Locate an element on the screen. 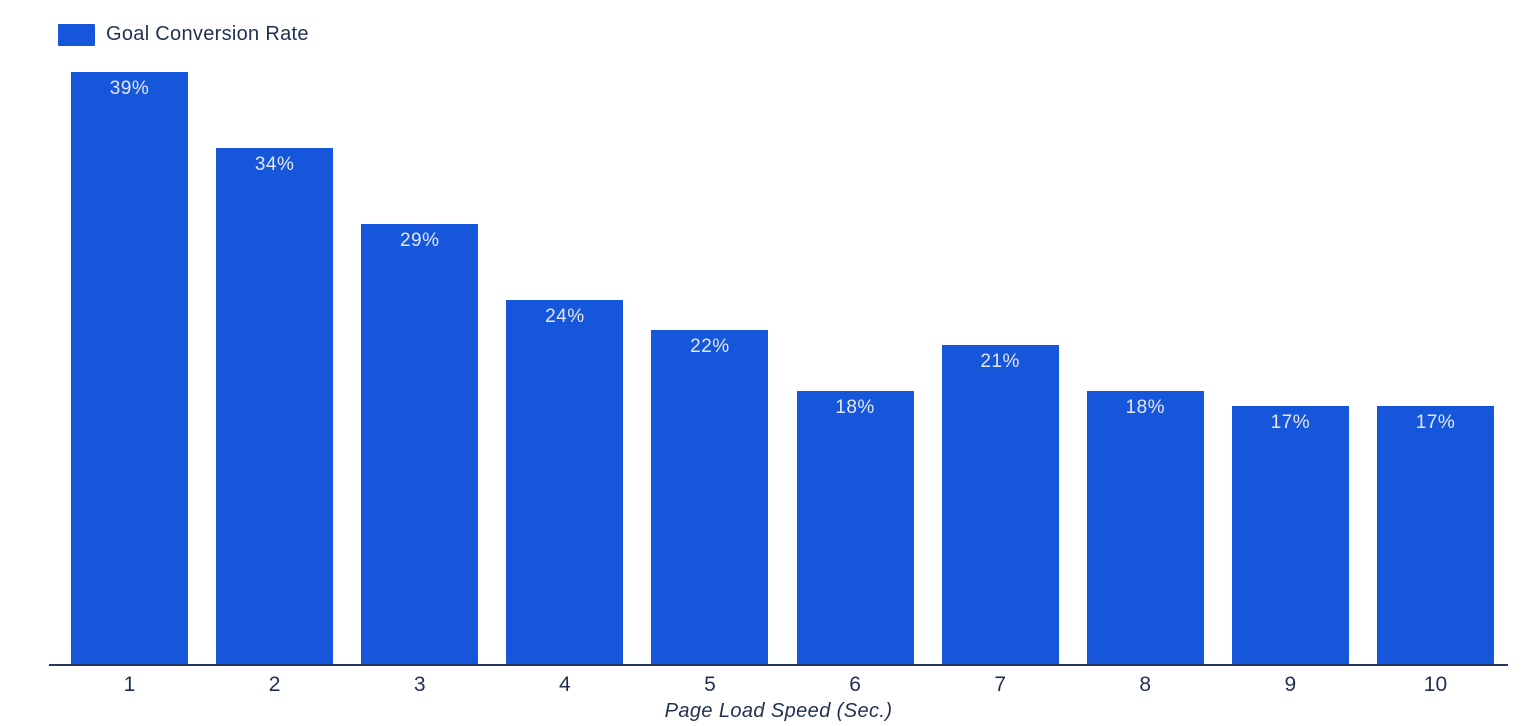 This screenshot has height=726, width=1536. x-tick-label: 2 is located at coordinates (274, 684).